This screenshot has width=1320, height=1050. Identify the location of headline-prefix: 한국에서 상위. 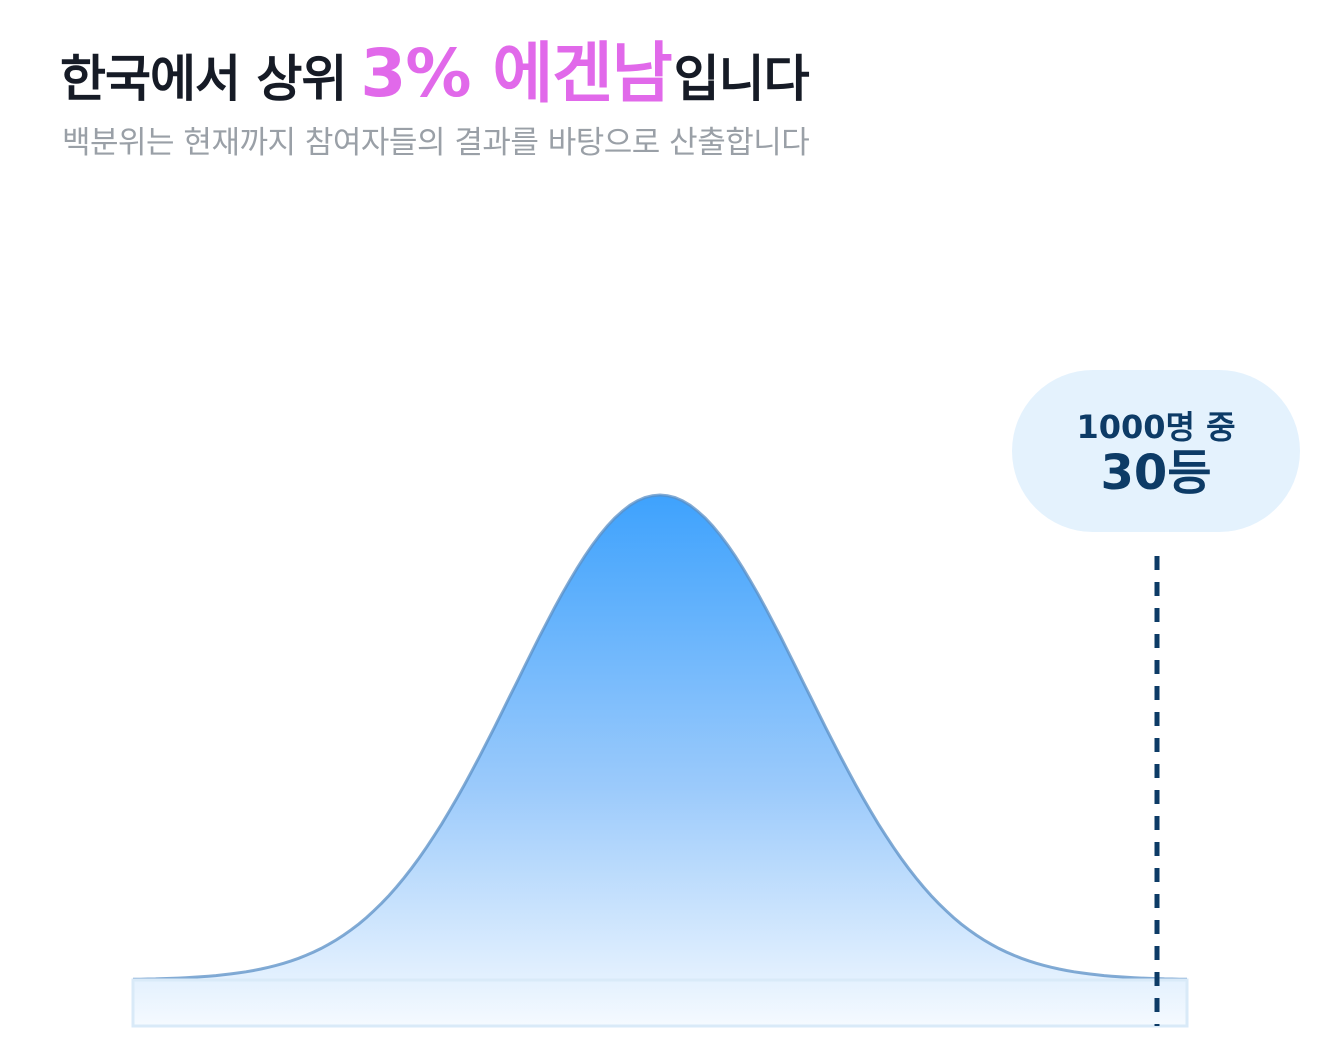
(203, 79).